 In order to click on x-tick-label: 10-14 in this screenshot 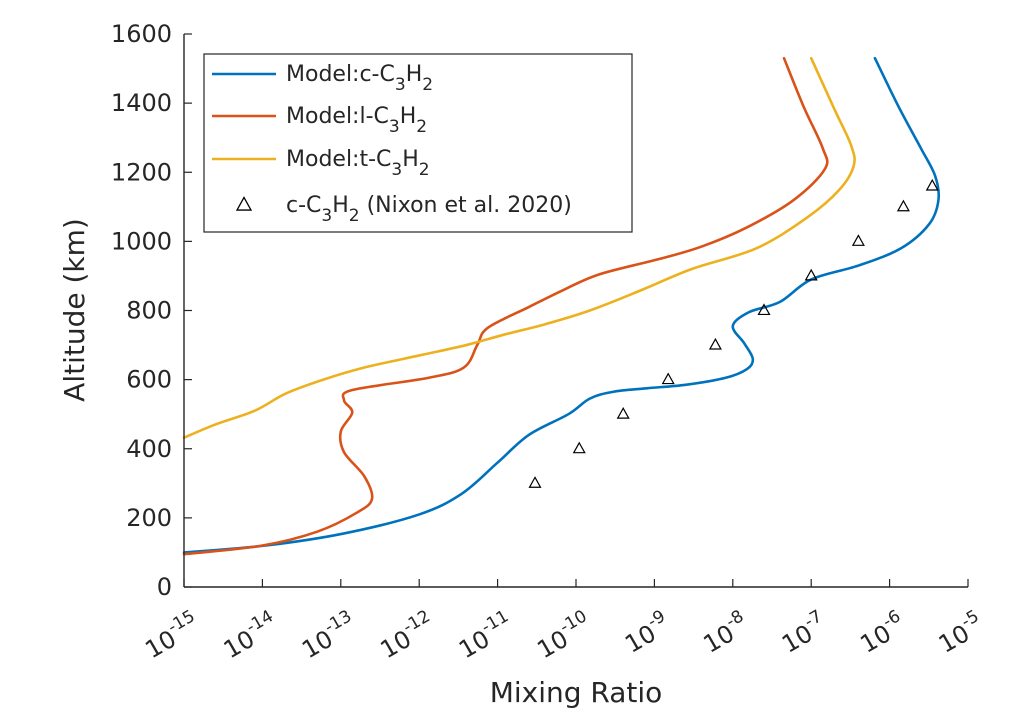, I will do `click(249, 635)`.